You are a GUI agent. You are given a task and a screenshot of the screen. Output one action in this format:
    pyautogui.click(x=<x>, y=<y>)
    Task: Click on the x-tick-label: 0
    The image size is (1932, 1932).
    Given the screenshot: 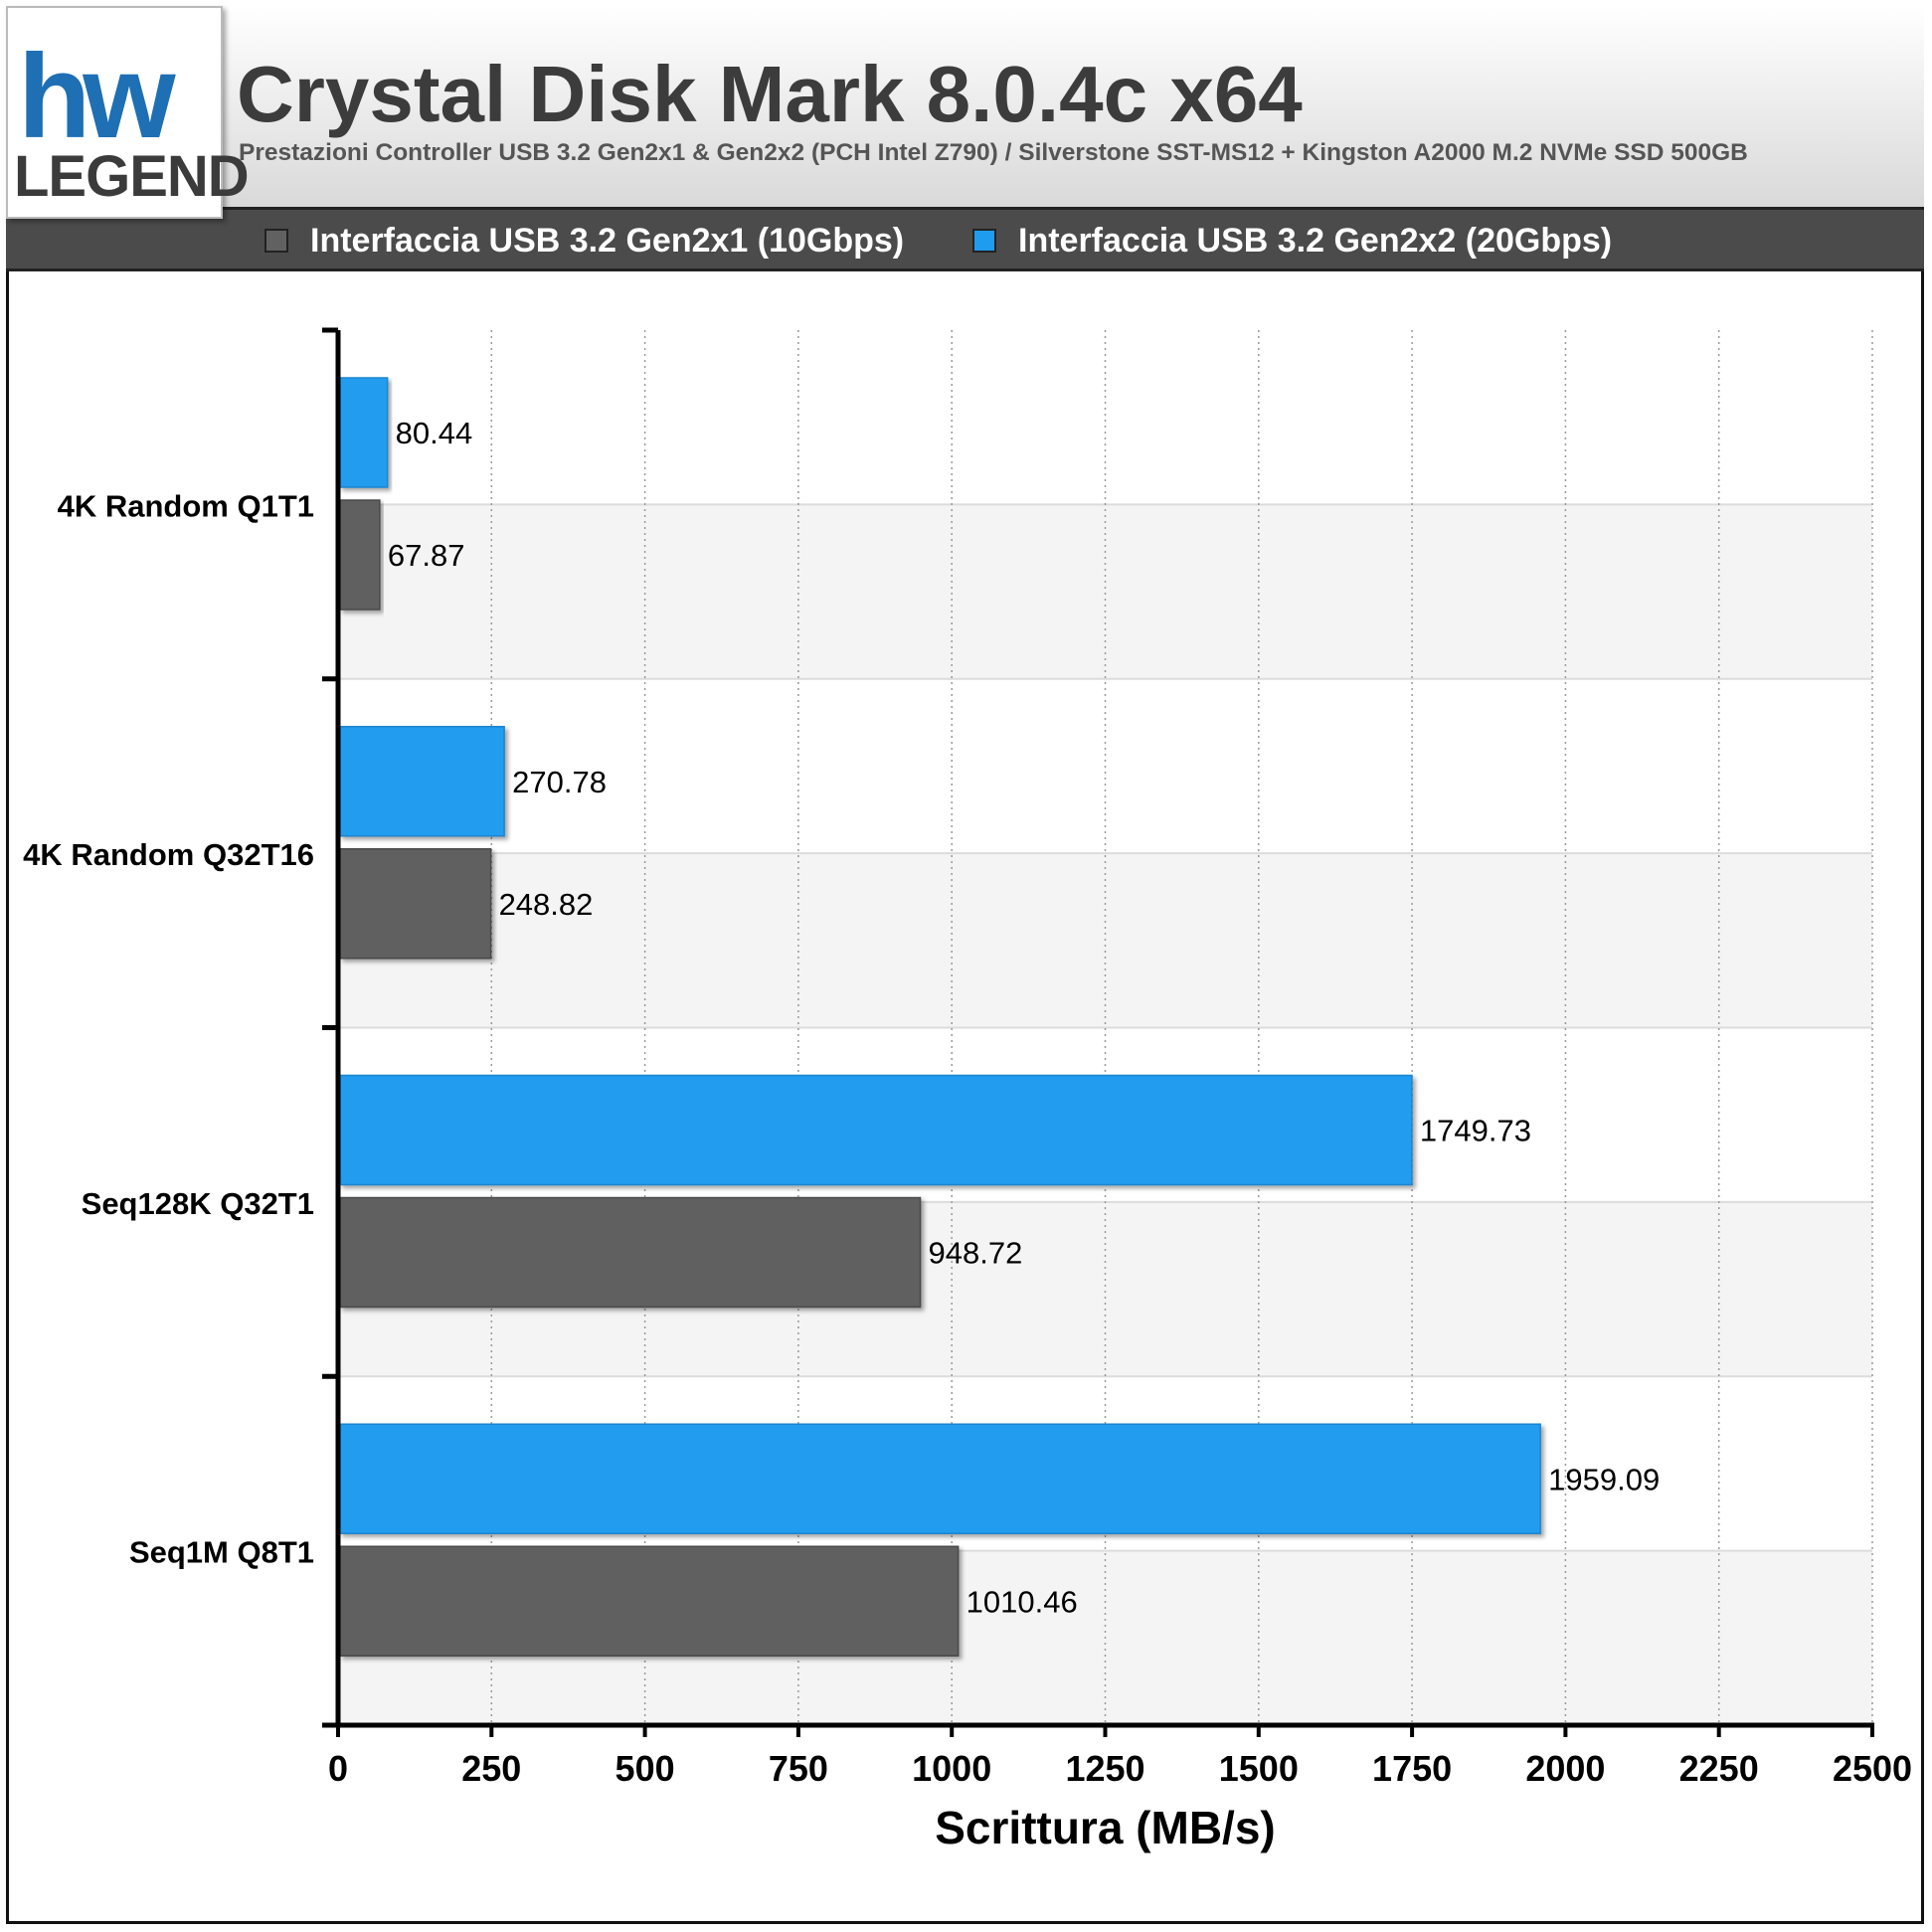 What is the action you would take?
    pyautogui.click(x=338, y=1769)
    